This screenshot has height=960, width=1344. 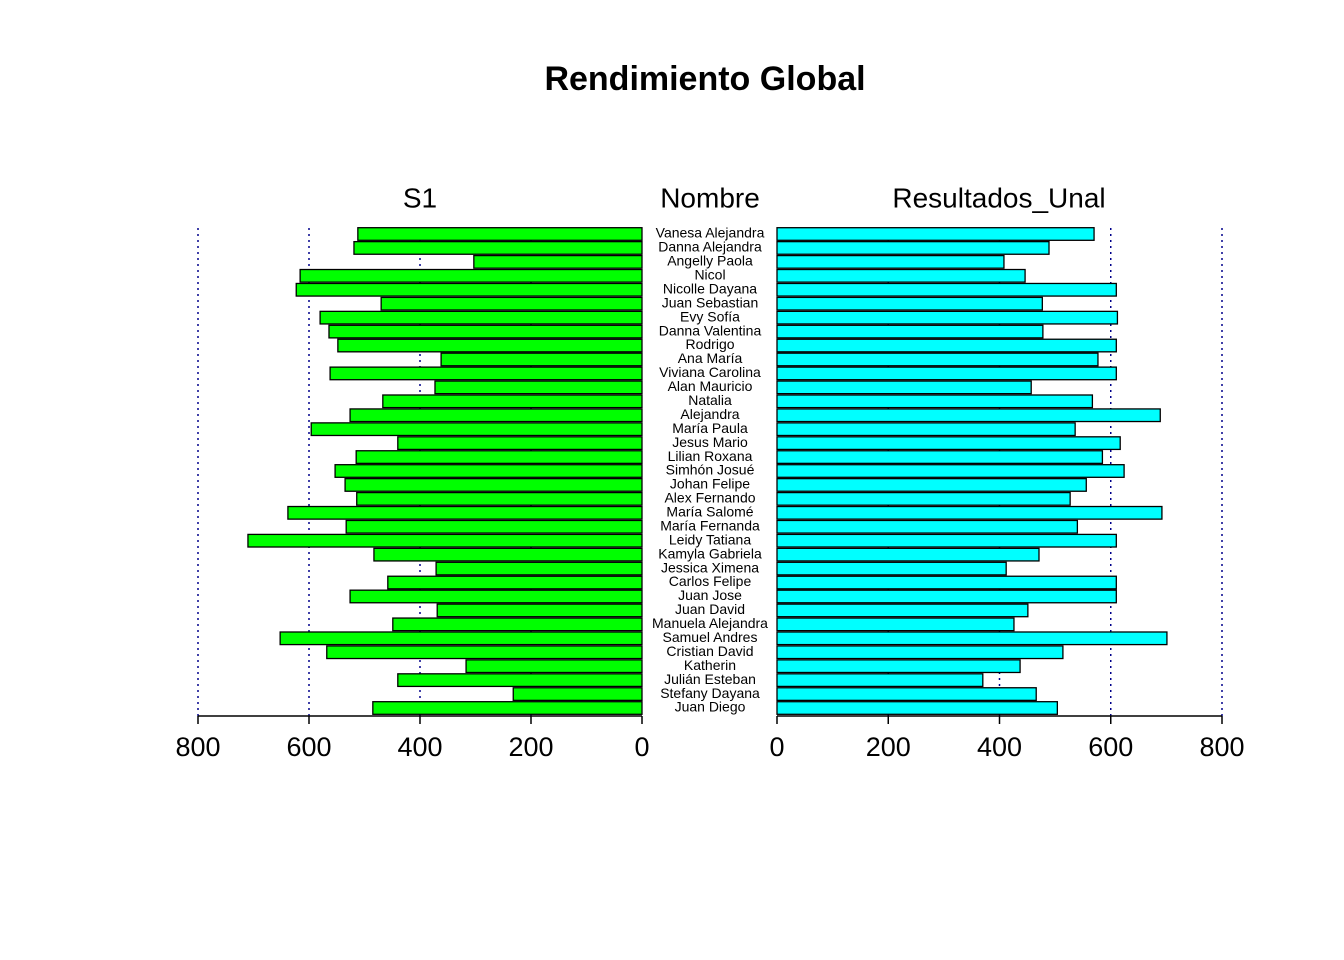 I want to click on category-label: Cristian David, so click(x=709, y=651).